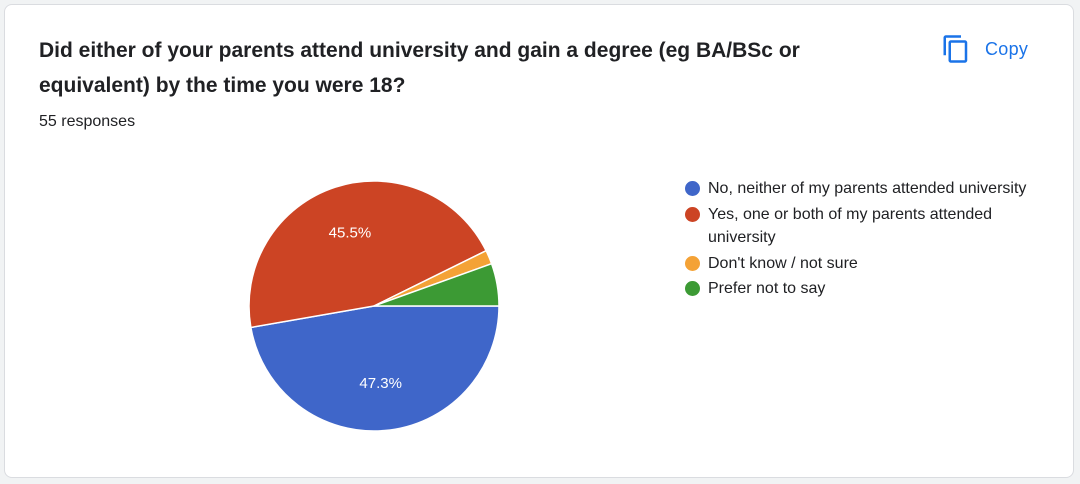 The image size is (1080, 484). What do you see at coordinates (783, 263) in the screenshot?
I see `legend-label: Don't know / not sure` at bounding box center [783, 263].